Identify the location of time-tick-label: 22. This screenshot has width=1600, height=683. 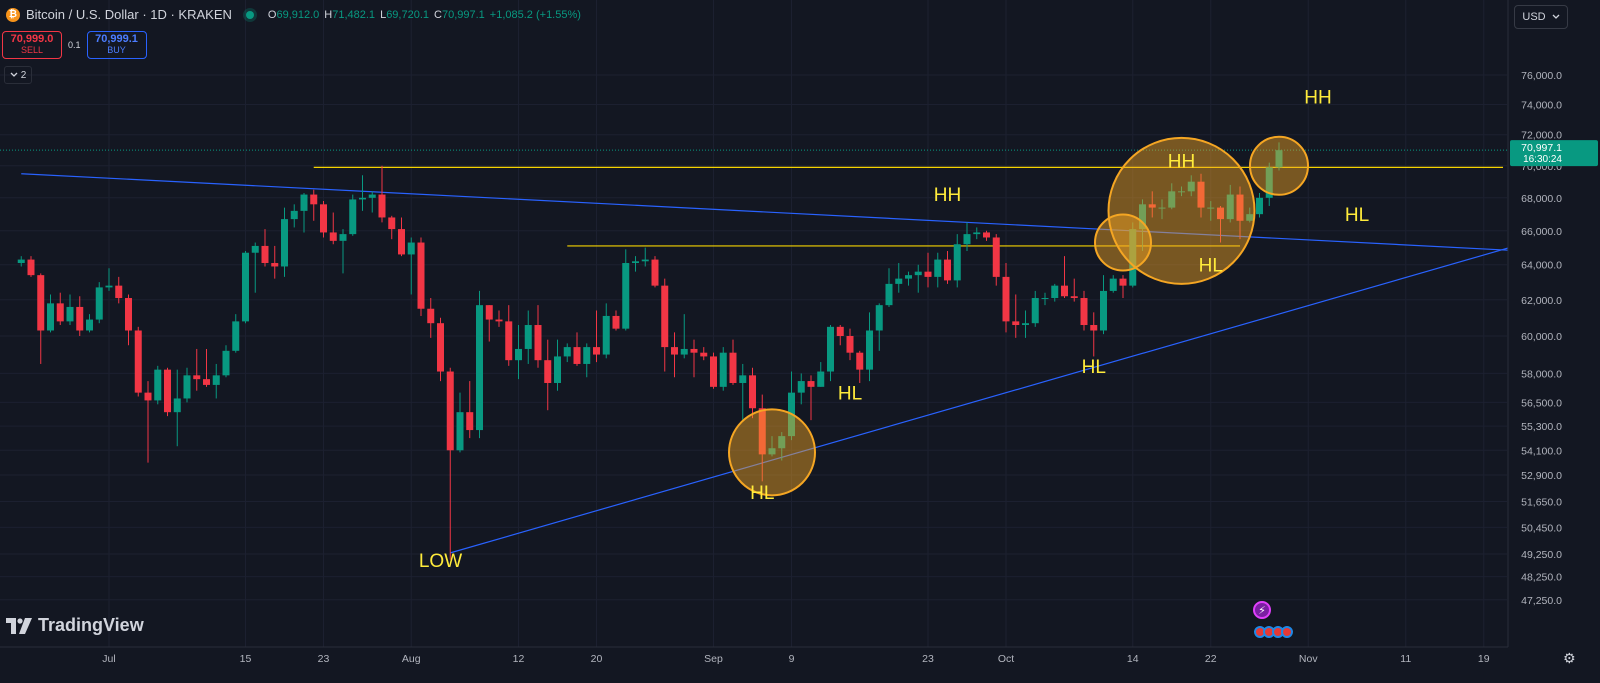
(1211, 659).